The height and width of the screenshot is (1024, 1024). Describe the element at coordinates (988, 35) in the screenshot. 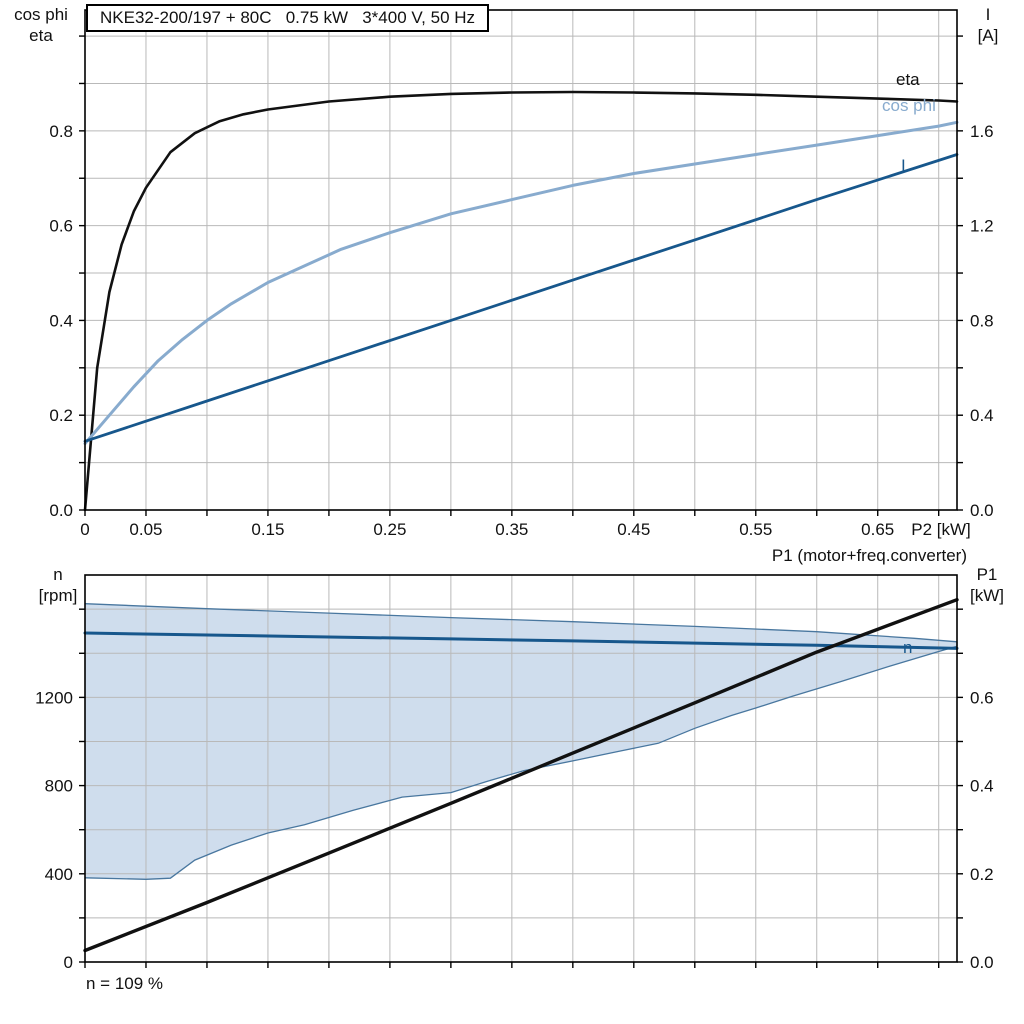

I see `right-axis-title-line2: [A]` at that location.